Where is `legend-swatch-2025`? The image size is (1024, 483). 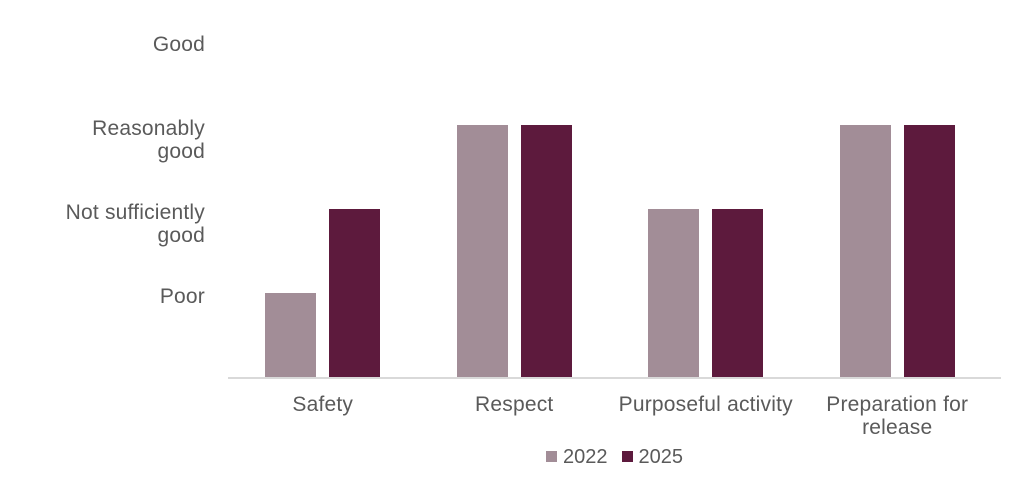 legend-swatch-2025 is located at coordinates (627, 456).